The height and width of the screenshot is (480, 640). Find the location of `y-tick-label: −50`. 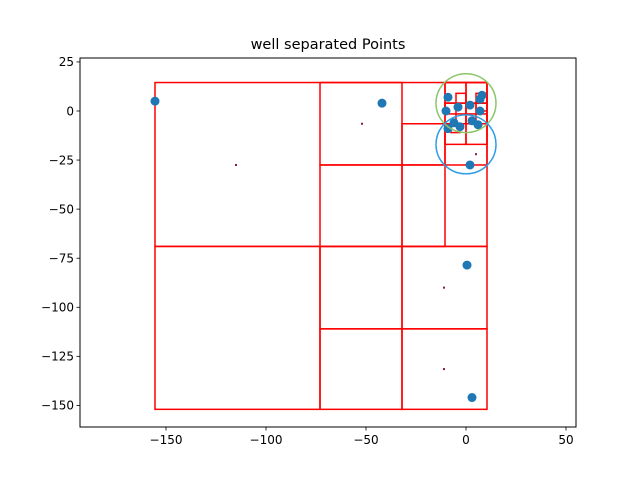

y-tick-label: −50 is located at coordinates (61, 209).